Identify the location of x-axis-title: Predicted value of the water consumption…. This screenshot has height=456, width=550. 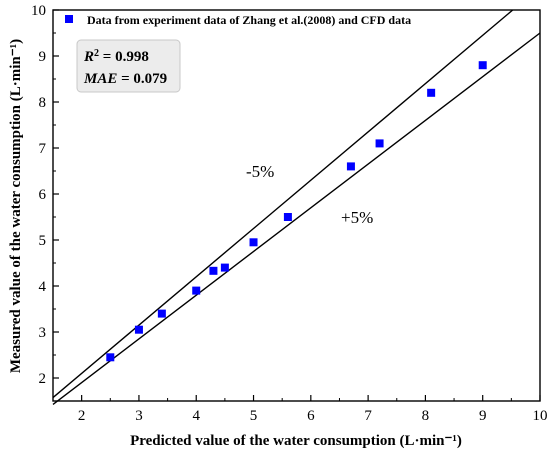
(296, 441).